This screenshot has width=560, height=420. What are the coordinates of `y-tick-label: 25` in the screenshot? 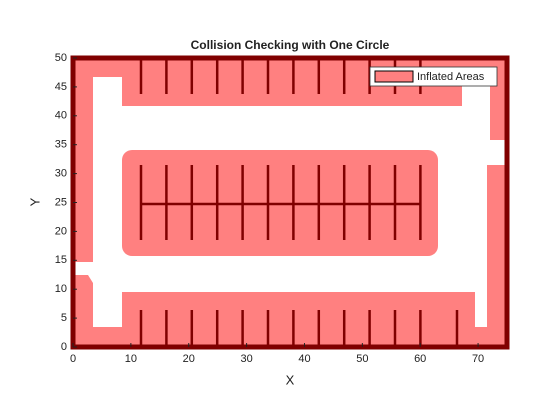 It's located at (61, 202).